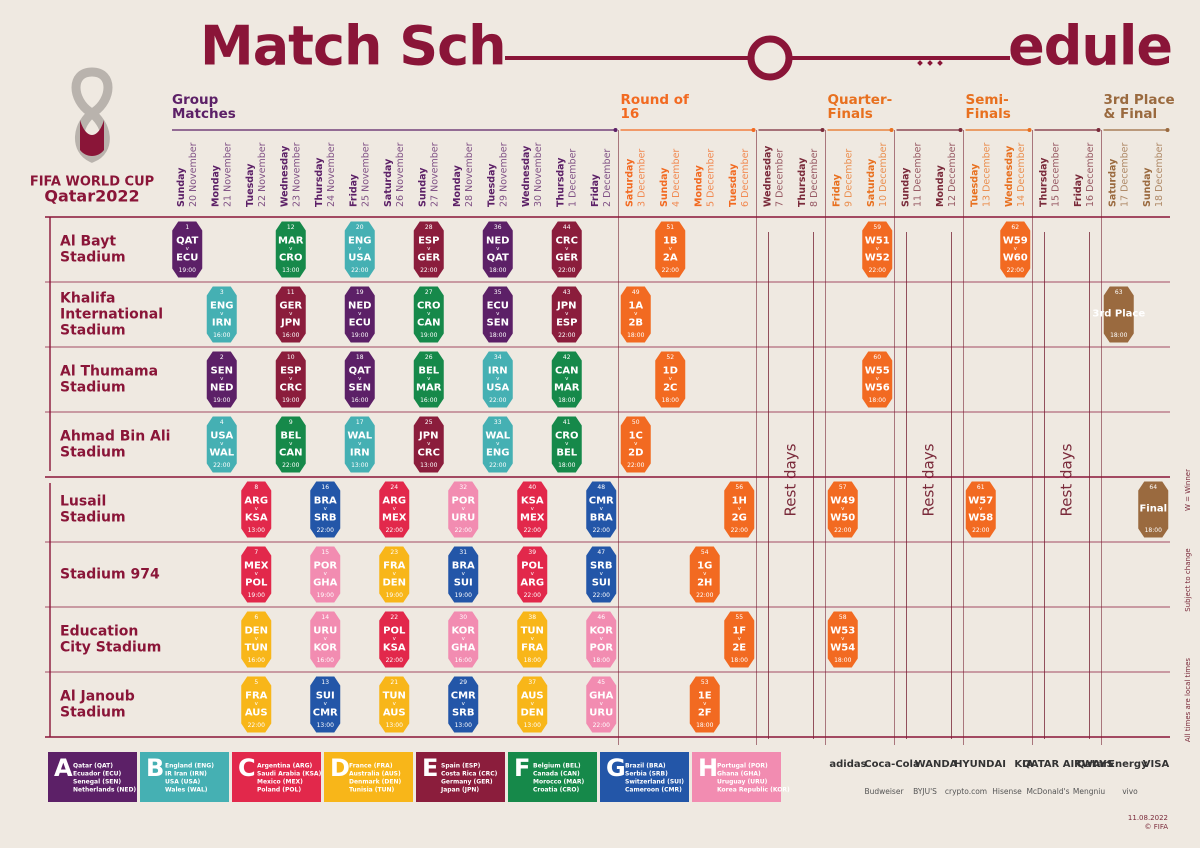  I want to click on logo-line2: Qatar2022, so click(91, 196).